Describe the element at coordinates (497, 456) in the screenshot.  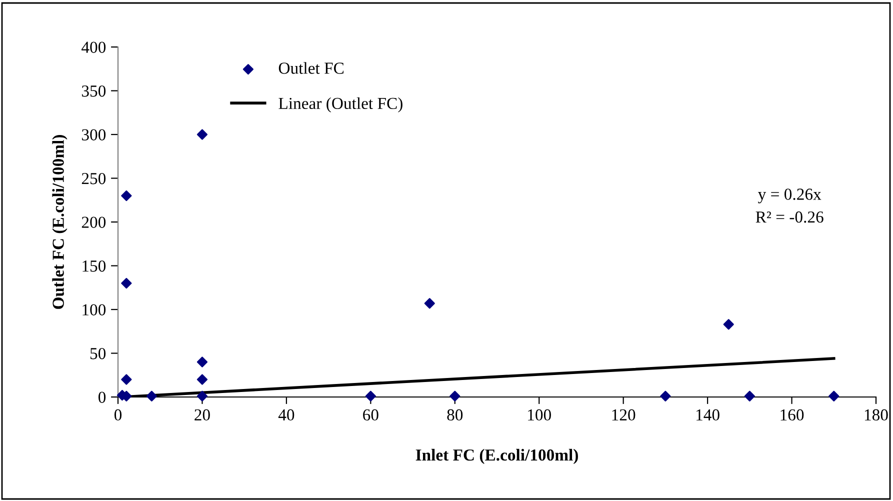
I see `x-axis-title: Inlet FC (E.coli/100ml)` at that location.